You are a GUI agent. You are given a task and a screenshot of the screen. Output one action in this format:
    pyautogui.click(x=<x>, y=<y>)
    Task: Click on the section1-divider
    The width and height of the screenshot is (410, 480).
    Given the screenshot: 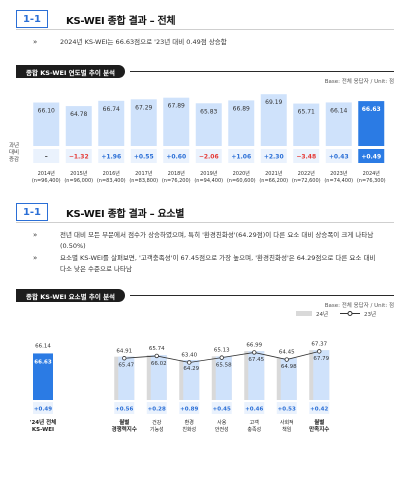 What is the action you would take?
    pyautogui.click(x=205, y=29)
    